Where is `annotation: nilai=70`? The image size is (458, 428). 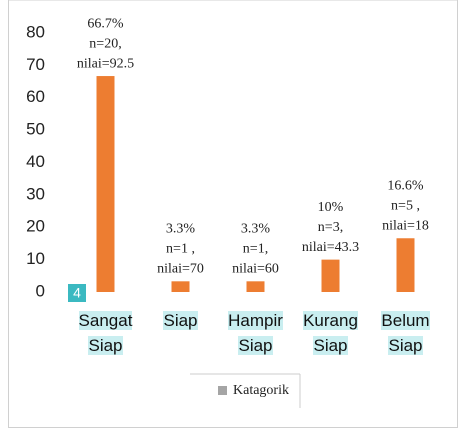 annotation: nilai=70 is located at coordinates (180, 269).